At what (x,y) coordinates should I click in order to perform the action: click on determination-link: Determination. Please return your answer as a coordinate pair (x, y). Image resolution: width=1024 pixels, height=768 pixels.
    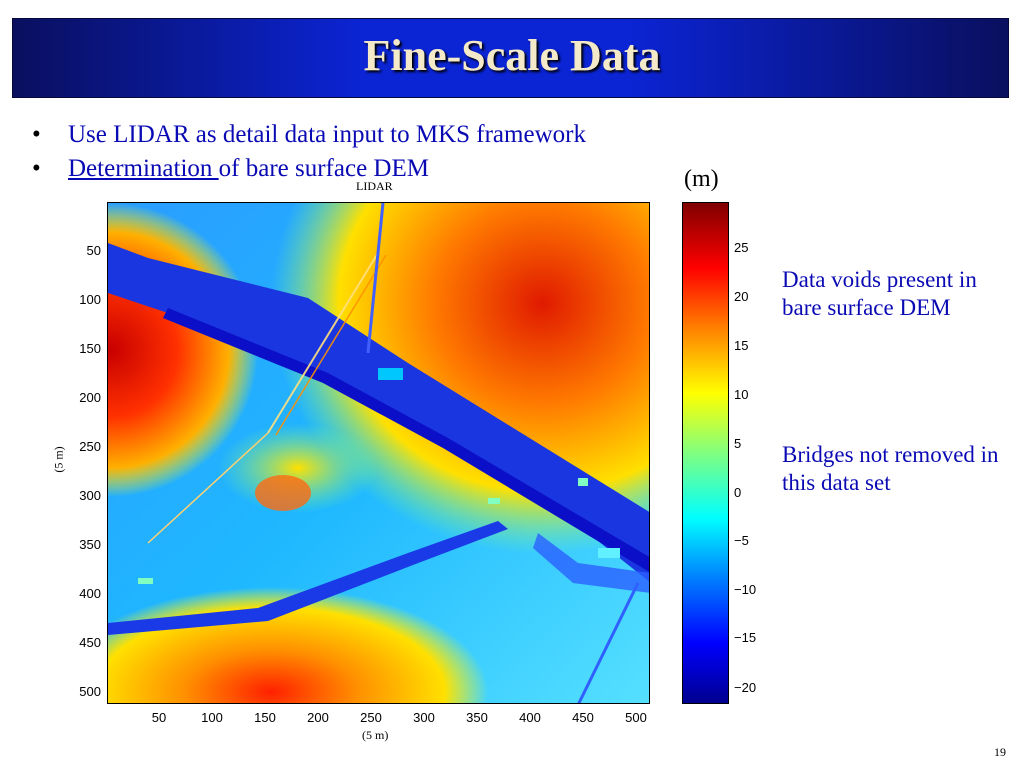
    Looking at the image, I should click on (143, 168).